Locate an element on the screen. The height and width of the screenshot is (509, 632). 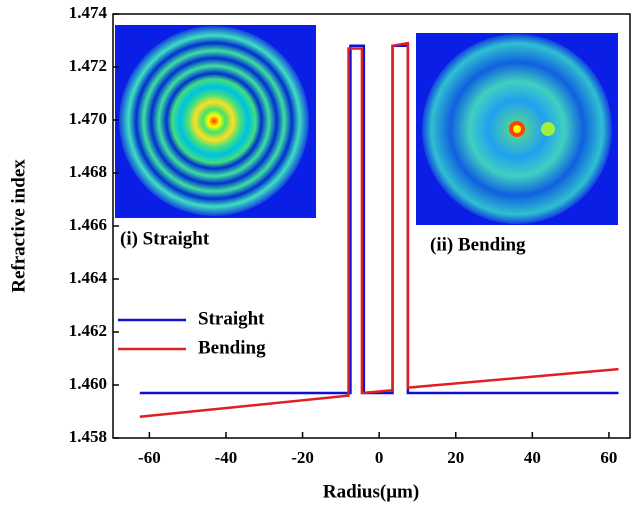
x-tick-label: -60 is located at coordinates (149, 457).